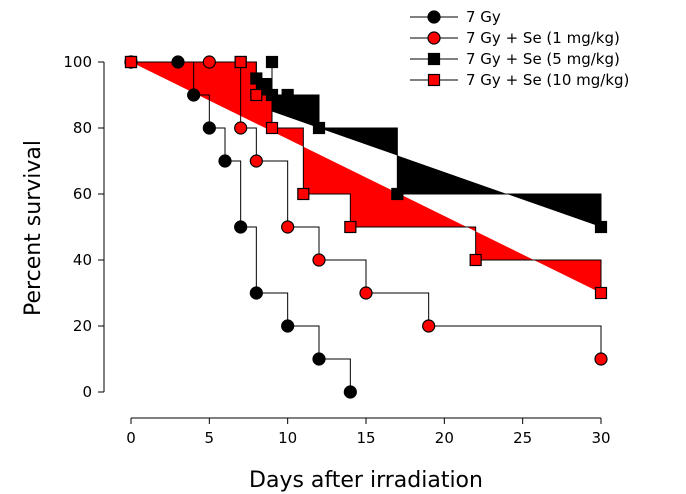 The height and width of the screenshot is (494, 686). What do you see at coordinates (543, 38) in the screenshot?
I see `legend-label: 7 Gy + Se (1 mg/kg)` at bounding box center [543, 38].